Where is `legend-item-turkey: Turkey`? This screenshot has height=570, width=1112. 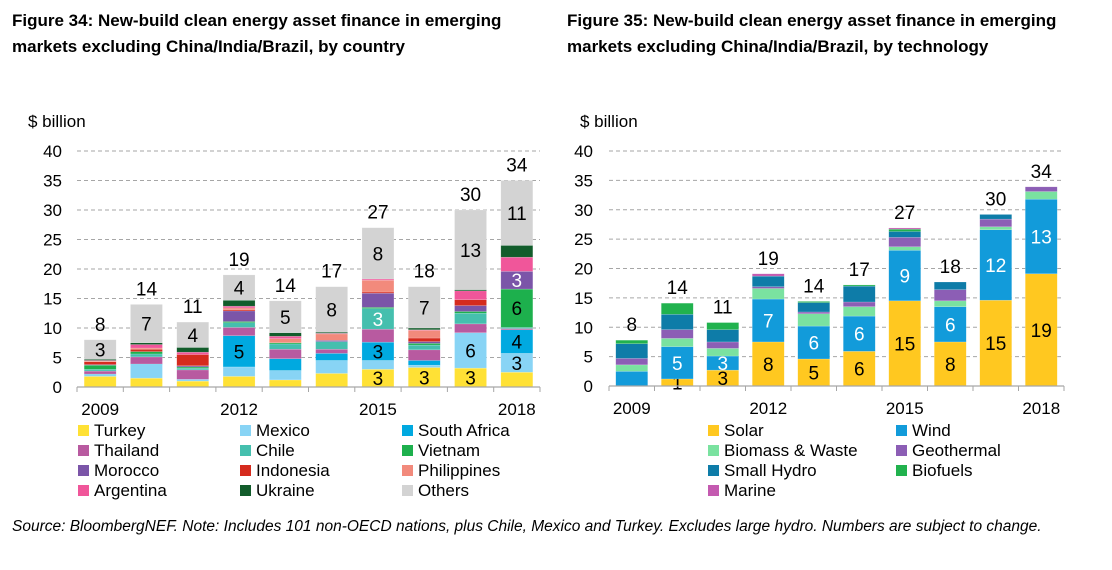
legend-item-turkey: Turkey is located at coordinates (111, 431).